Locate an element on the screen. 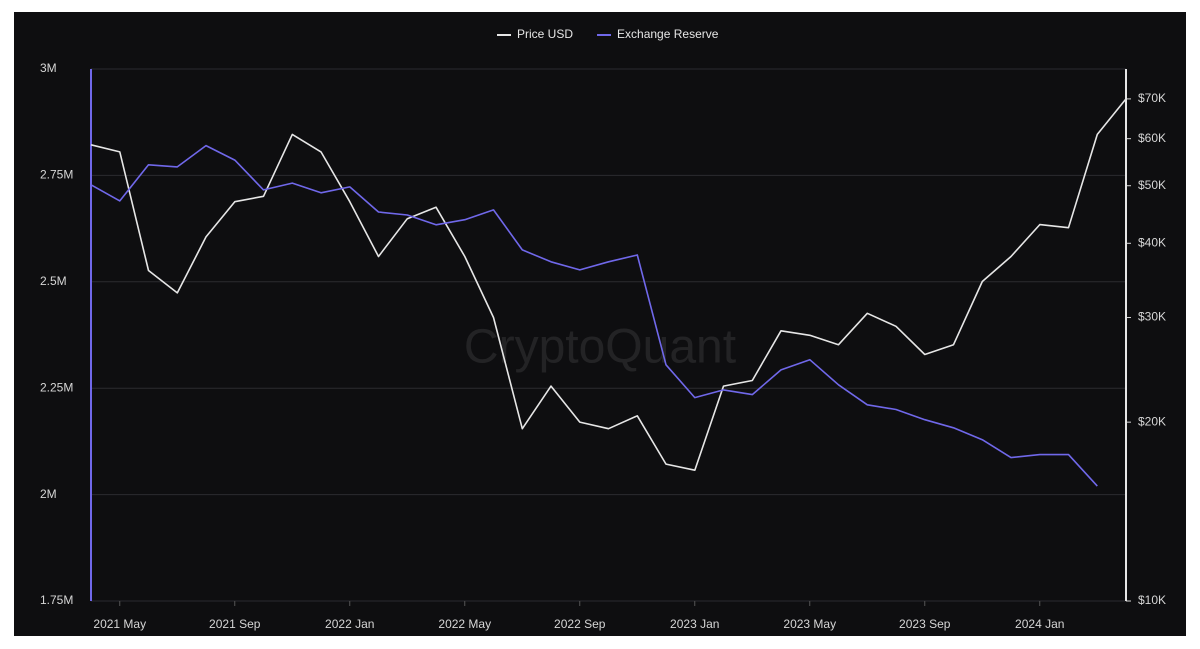  legend-label: Price USD is located at coordinates (545, 34).